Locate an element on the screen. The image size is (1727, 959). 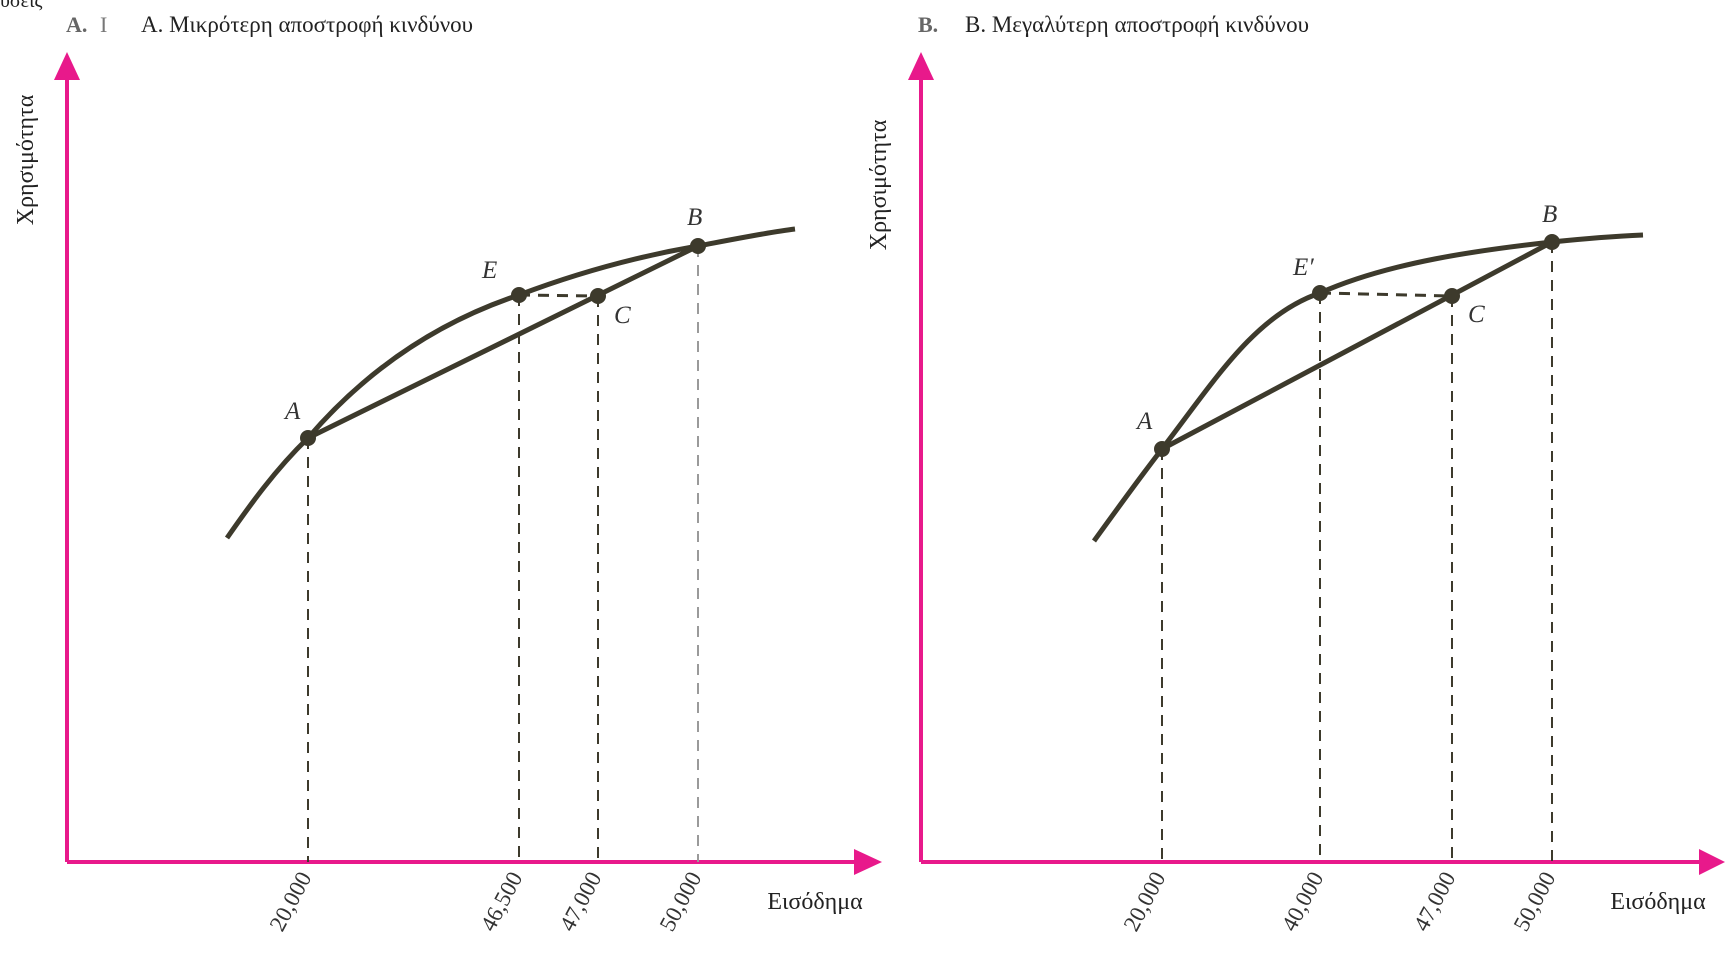
panel-b-y-axis-label: Χρησιμότητα is located at coordinates (879, 184).